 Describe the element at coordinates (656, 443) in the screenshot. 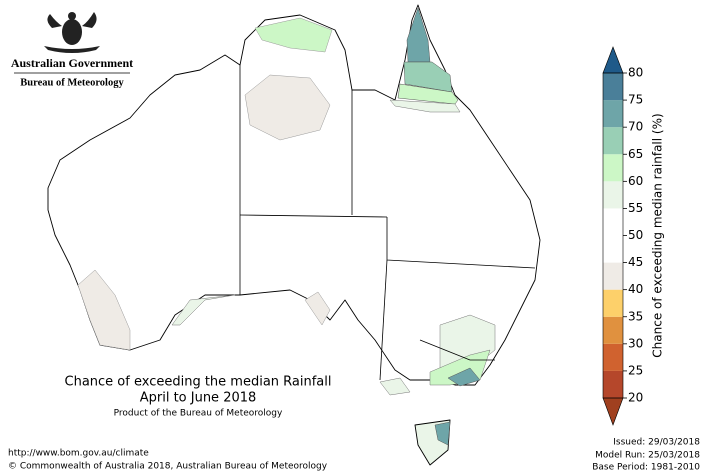

I see `issued: Issued: 29/03/2018` at that location.